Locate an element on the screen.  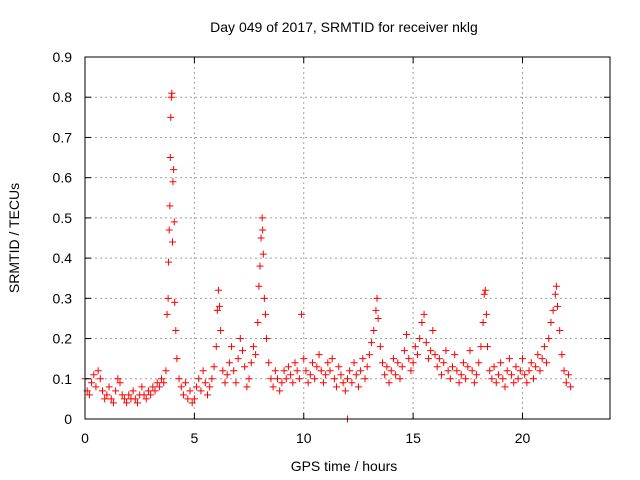
x-tick-label: 0 is located at coordinates (85, 438).